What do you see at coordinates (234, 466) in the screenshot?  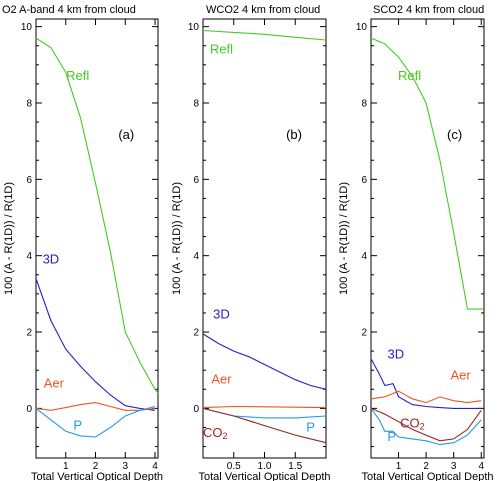 I see `x-tick-label: 0.5` at bounding box center [234, 466].